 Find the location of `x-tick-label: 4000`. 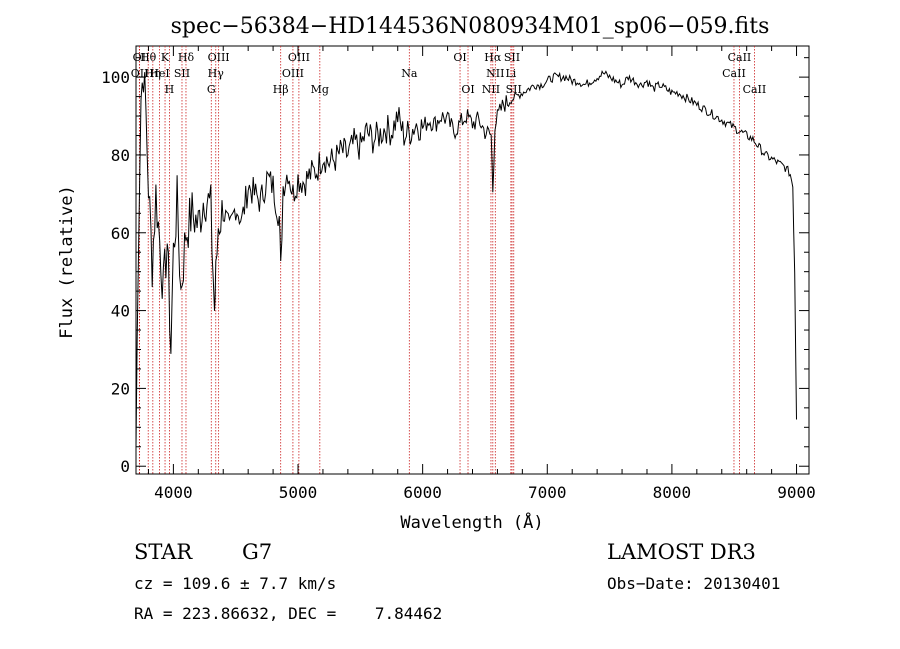

x-tick-label: 4000 is located at coordinates (173, 492).